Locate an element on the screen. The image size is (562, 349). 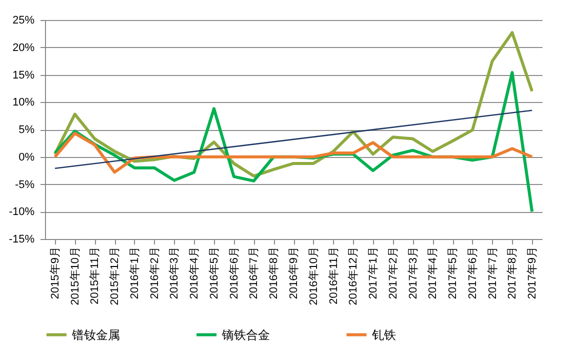
legend-label: 钆铁 is located at coordinates (383, 335).